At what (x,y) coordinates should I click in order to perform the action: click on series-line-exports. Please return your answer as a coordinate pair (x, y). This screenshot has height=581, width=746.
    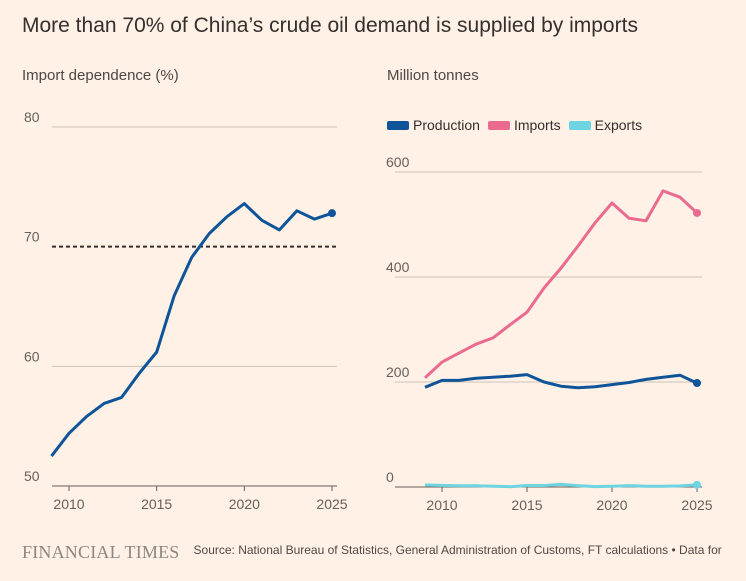
    Looking at the image, I should click on (561, 485).